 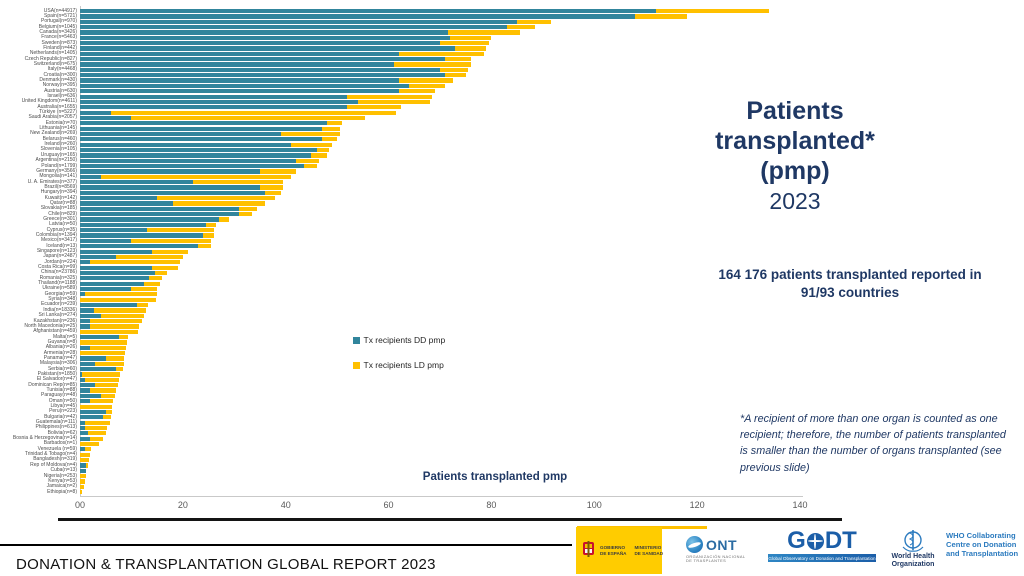 I want to click on who-name: World Health Organization, so click(x=913, y=560).